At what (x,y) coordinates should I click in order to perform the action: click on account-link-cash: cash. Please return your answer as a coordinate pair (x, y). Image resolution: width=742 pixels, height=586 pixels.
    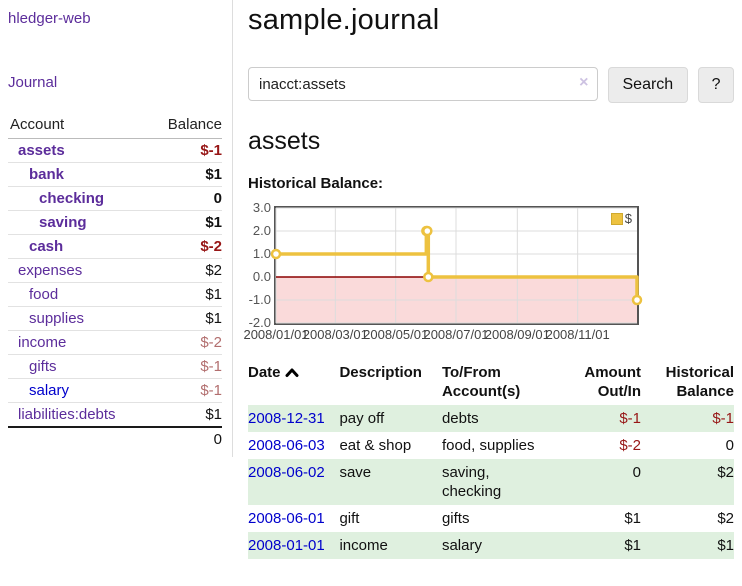
    Looking at the image, I should click on (46, 246).